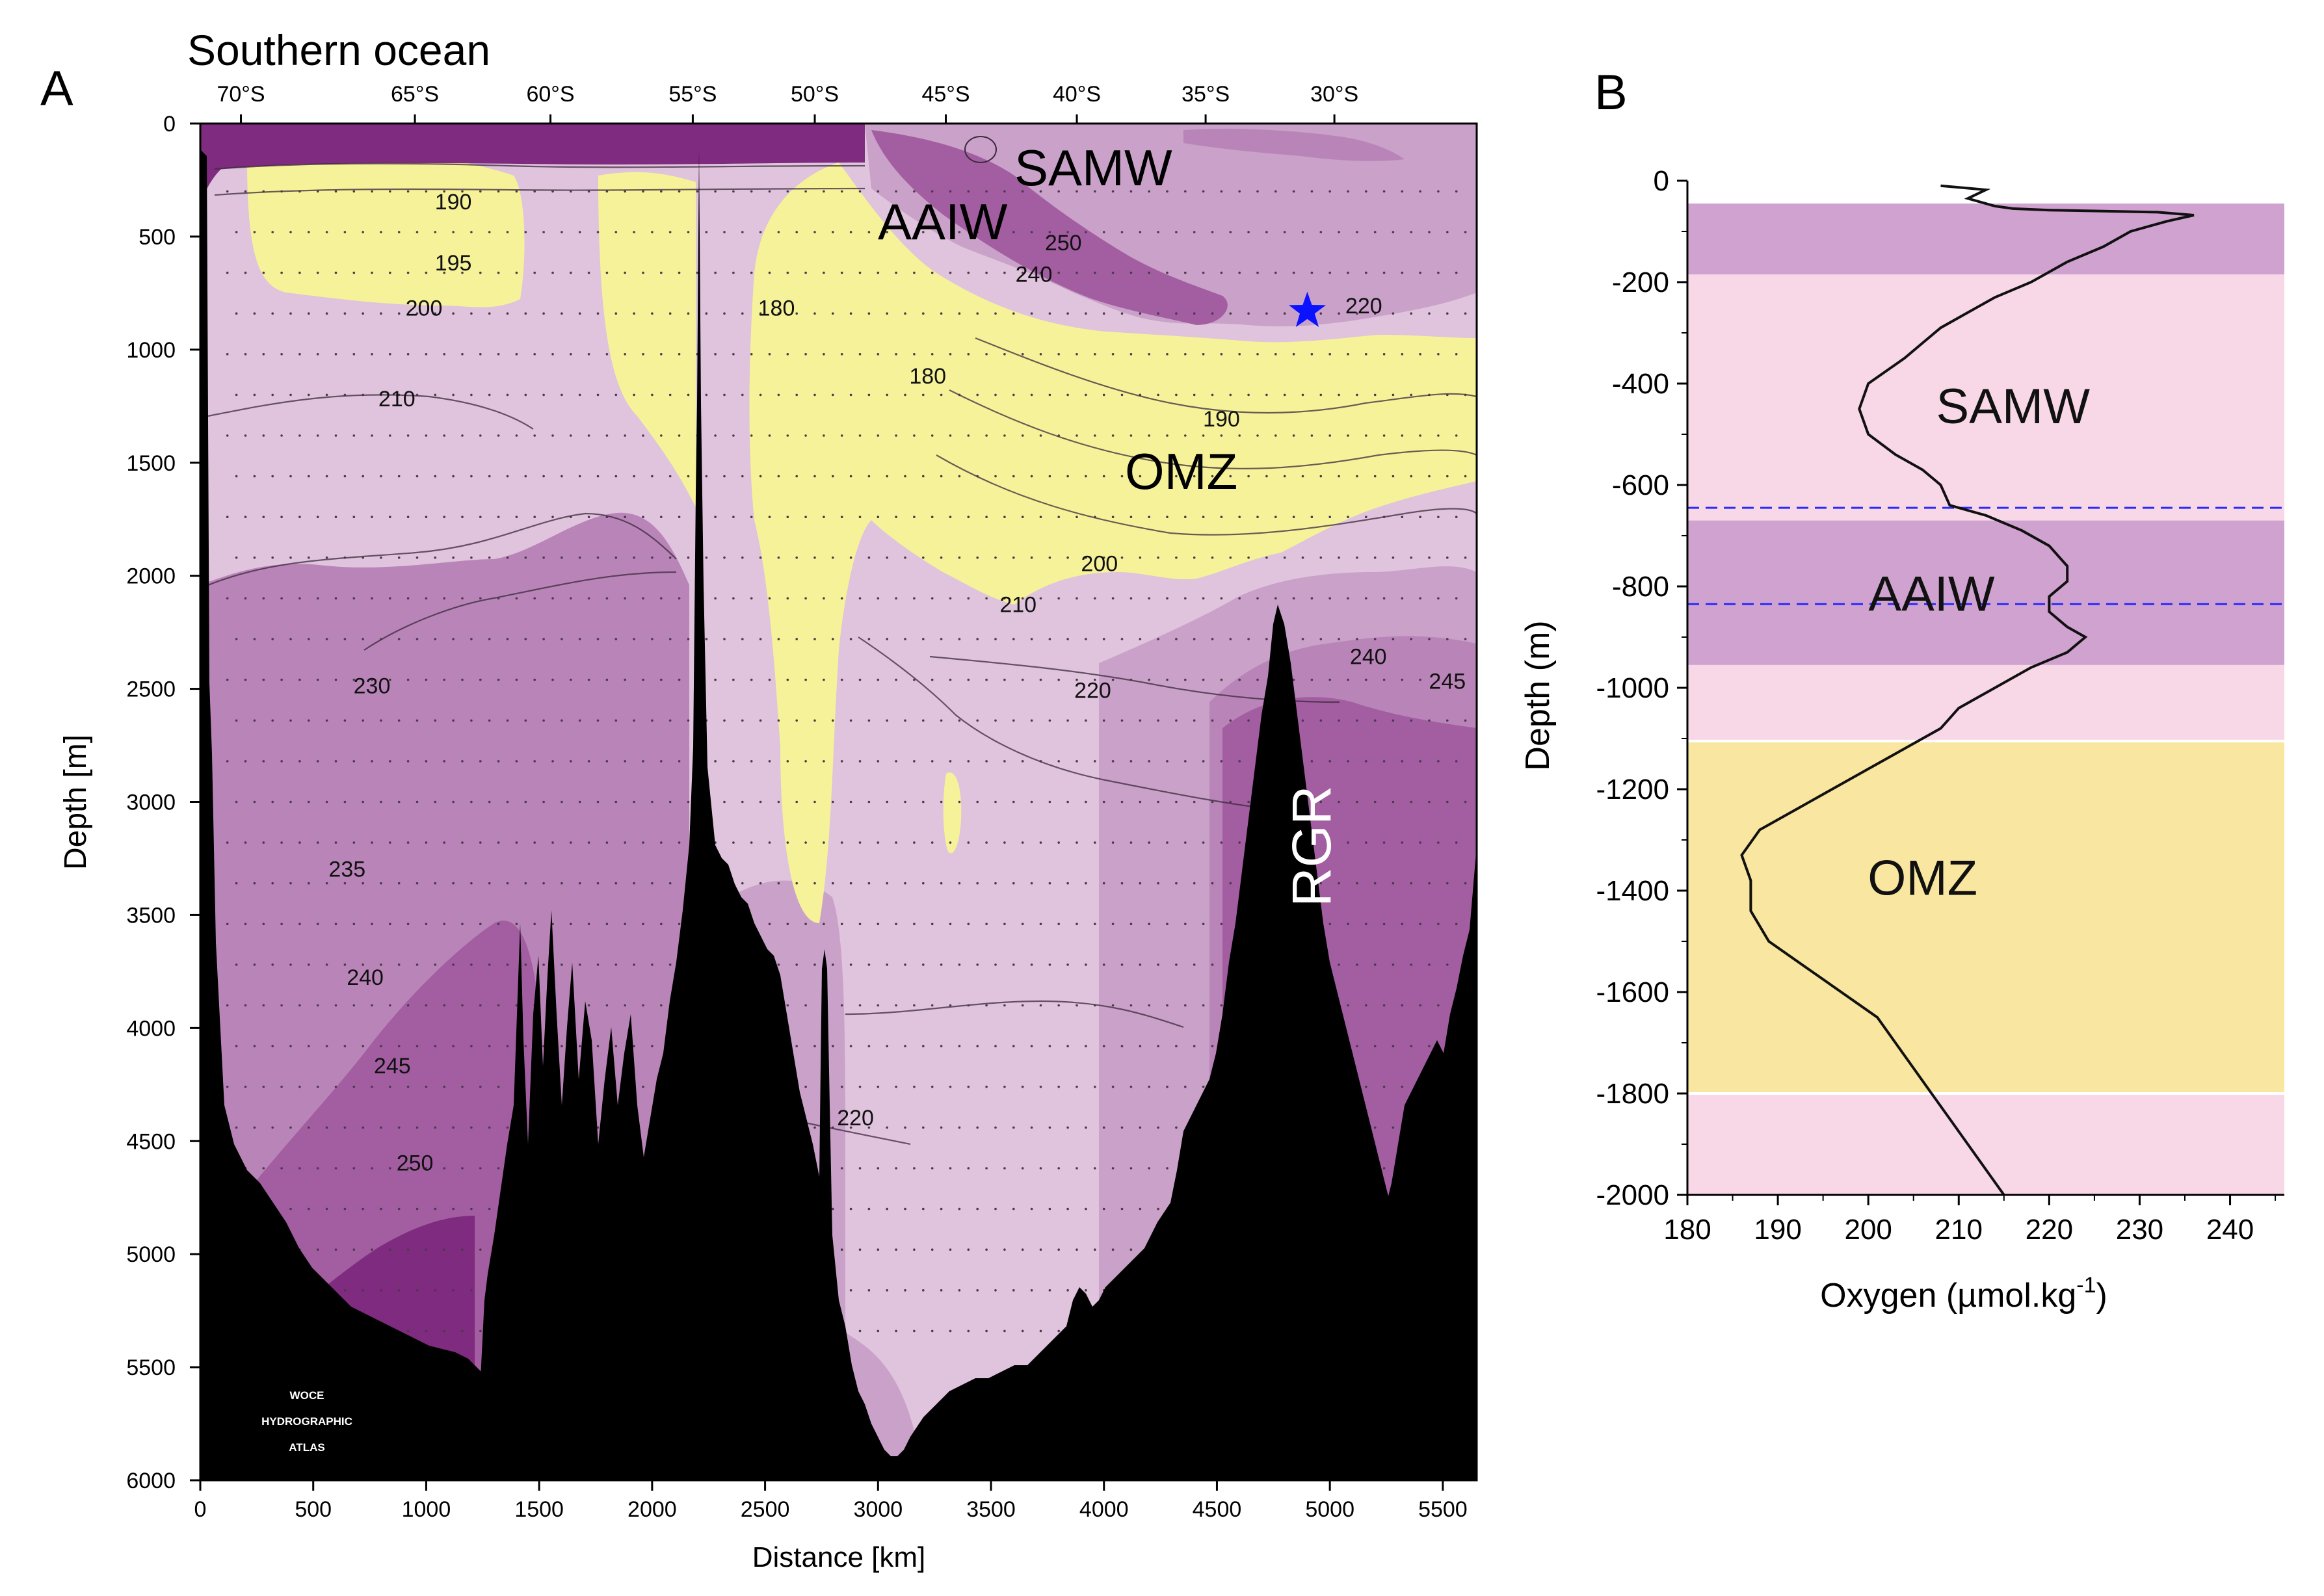 Image resolution: width=2324 pixels, height=1596 pixels. Describe the element at coordinates (1334, 94) in the screenshot. I see `lat-tick-label: 30°S` at that location.